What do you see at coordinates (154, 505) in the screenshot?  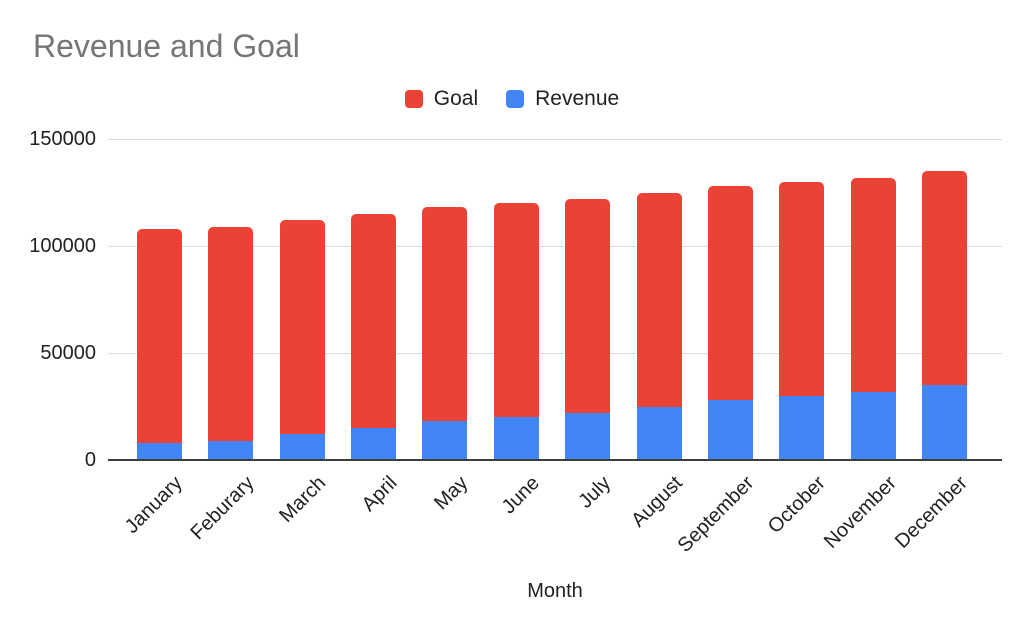 I see `x-tick-label-january: January` at bounding box center [154, 505].